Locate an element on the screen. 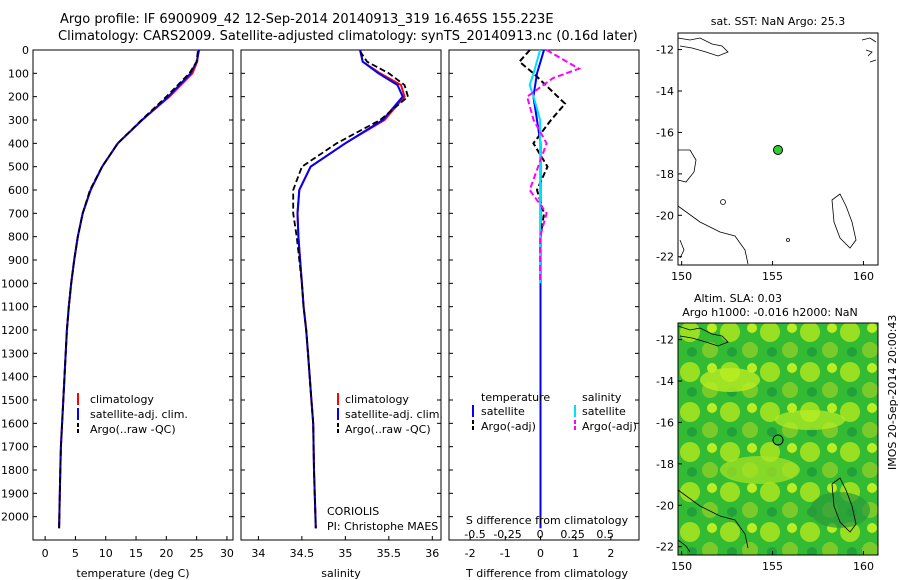  sst-map-title: sat. SST: NaN Argo: 25.3 is located at coordinates (778, 21).